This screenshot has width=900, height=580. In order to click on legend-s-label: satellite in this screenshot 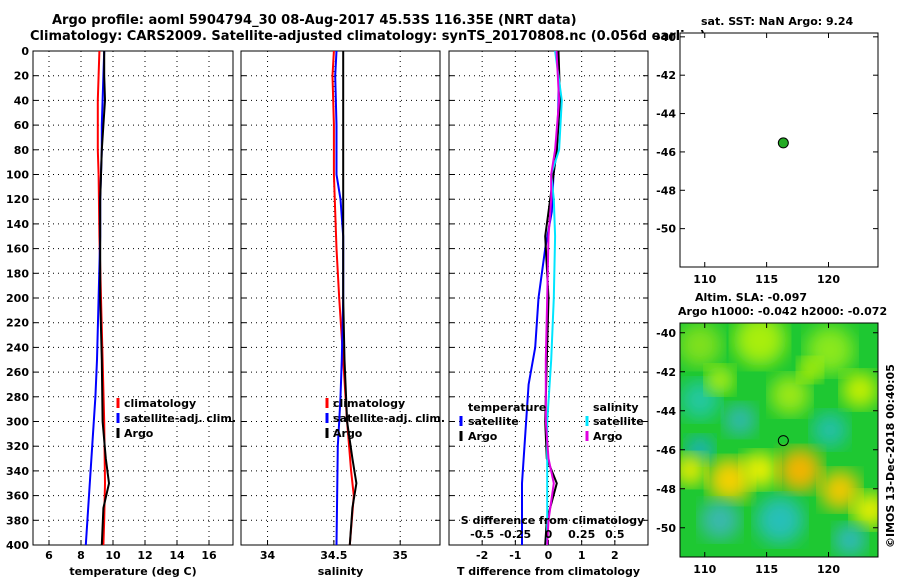, I will do `click(618, 421)`.